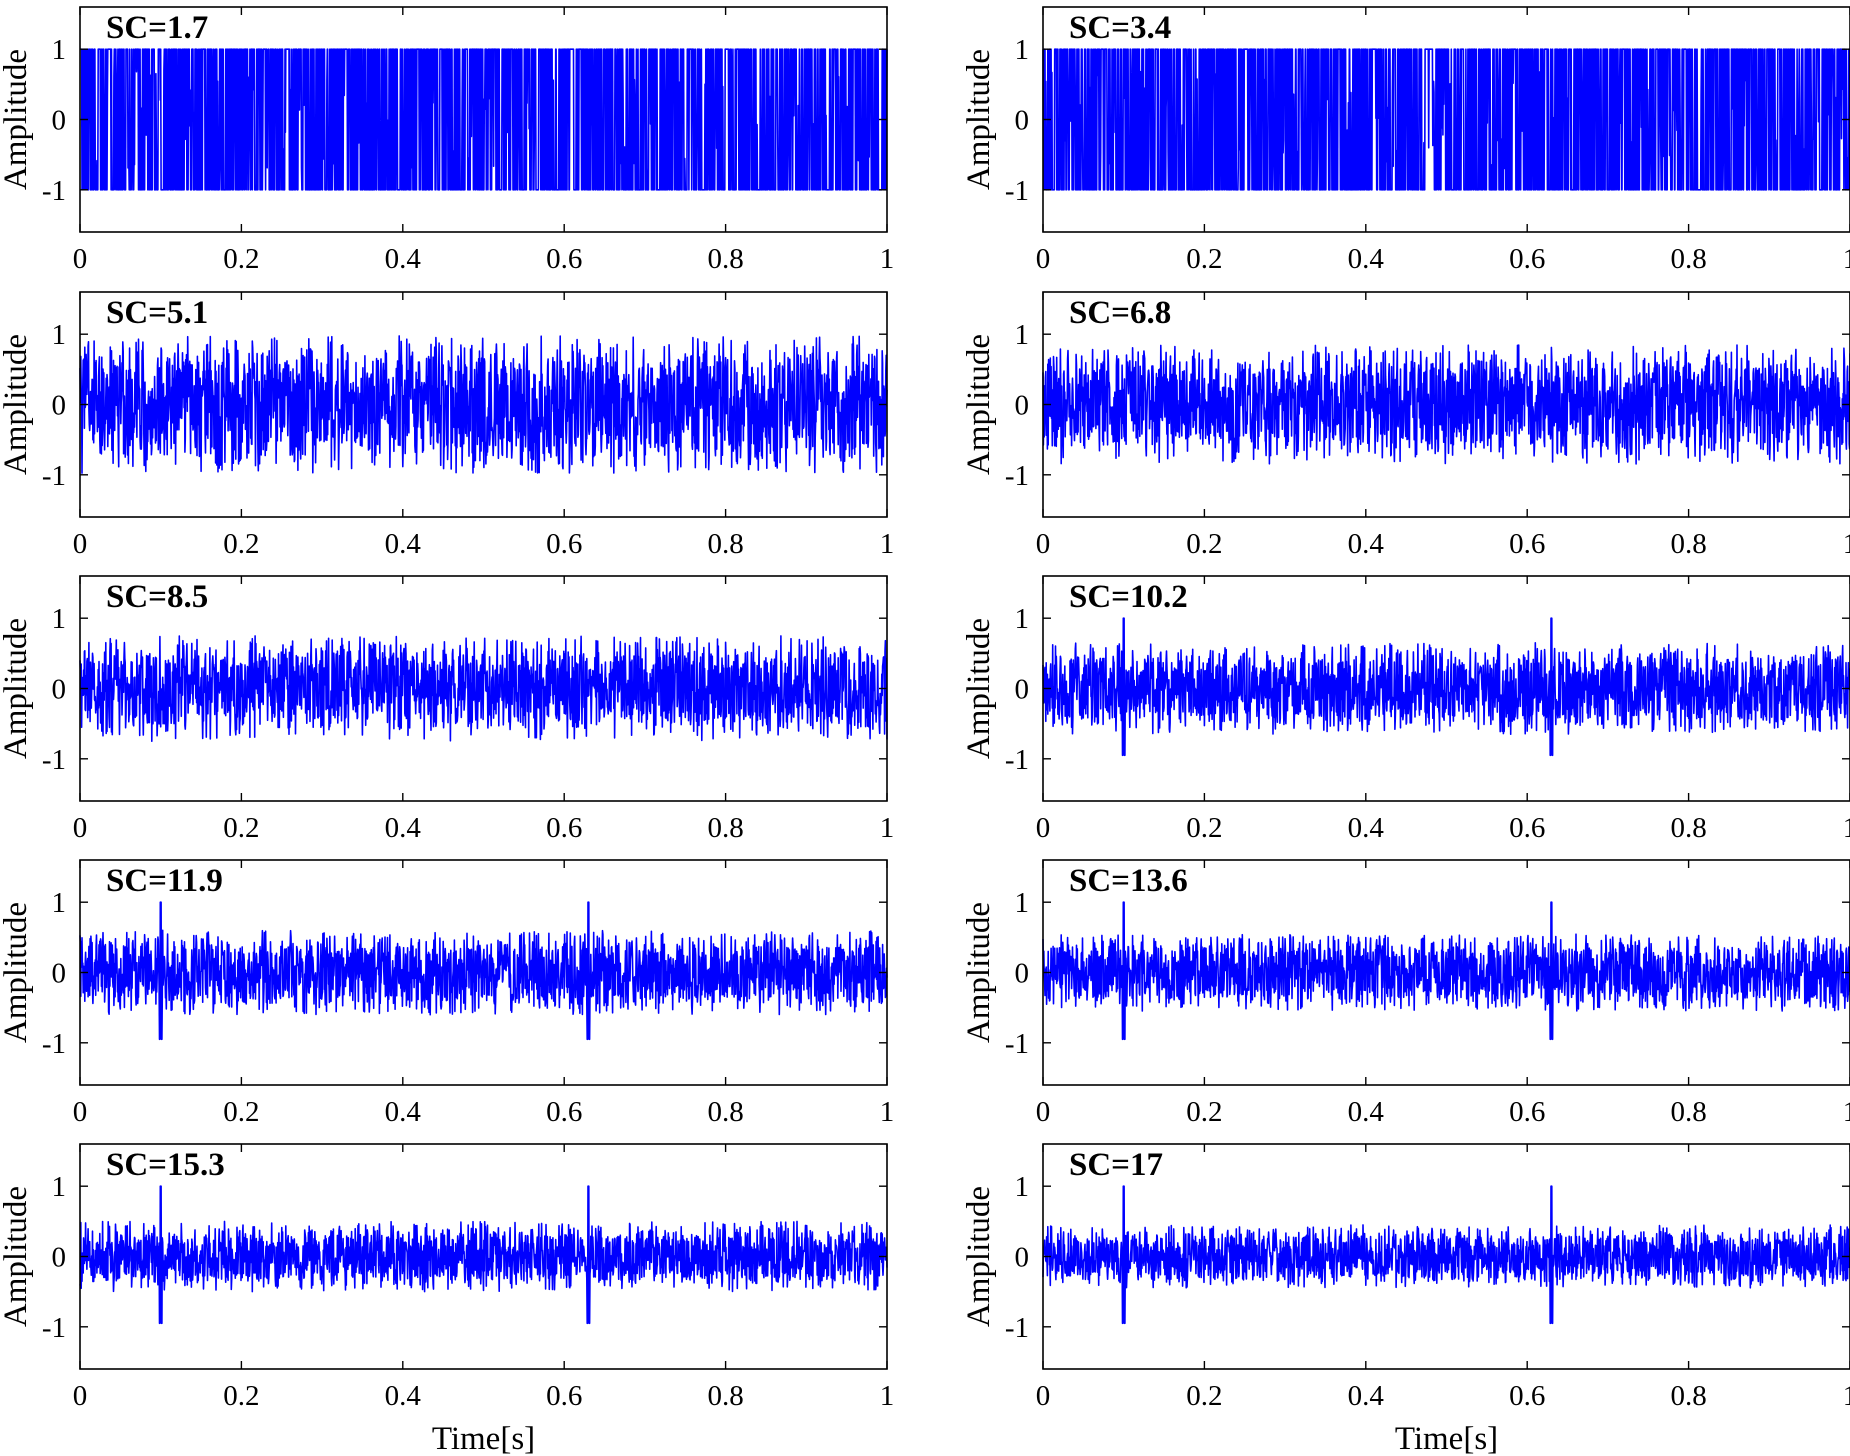 This screenshot has height=1456, width=1850. Describe the element at coordinates (157, 28) in the screenshot. I see `sc-label: SC=1.7` at that location.